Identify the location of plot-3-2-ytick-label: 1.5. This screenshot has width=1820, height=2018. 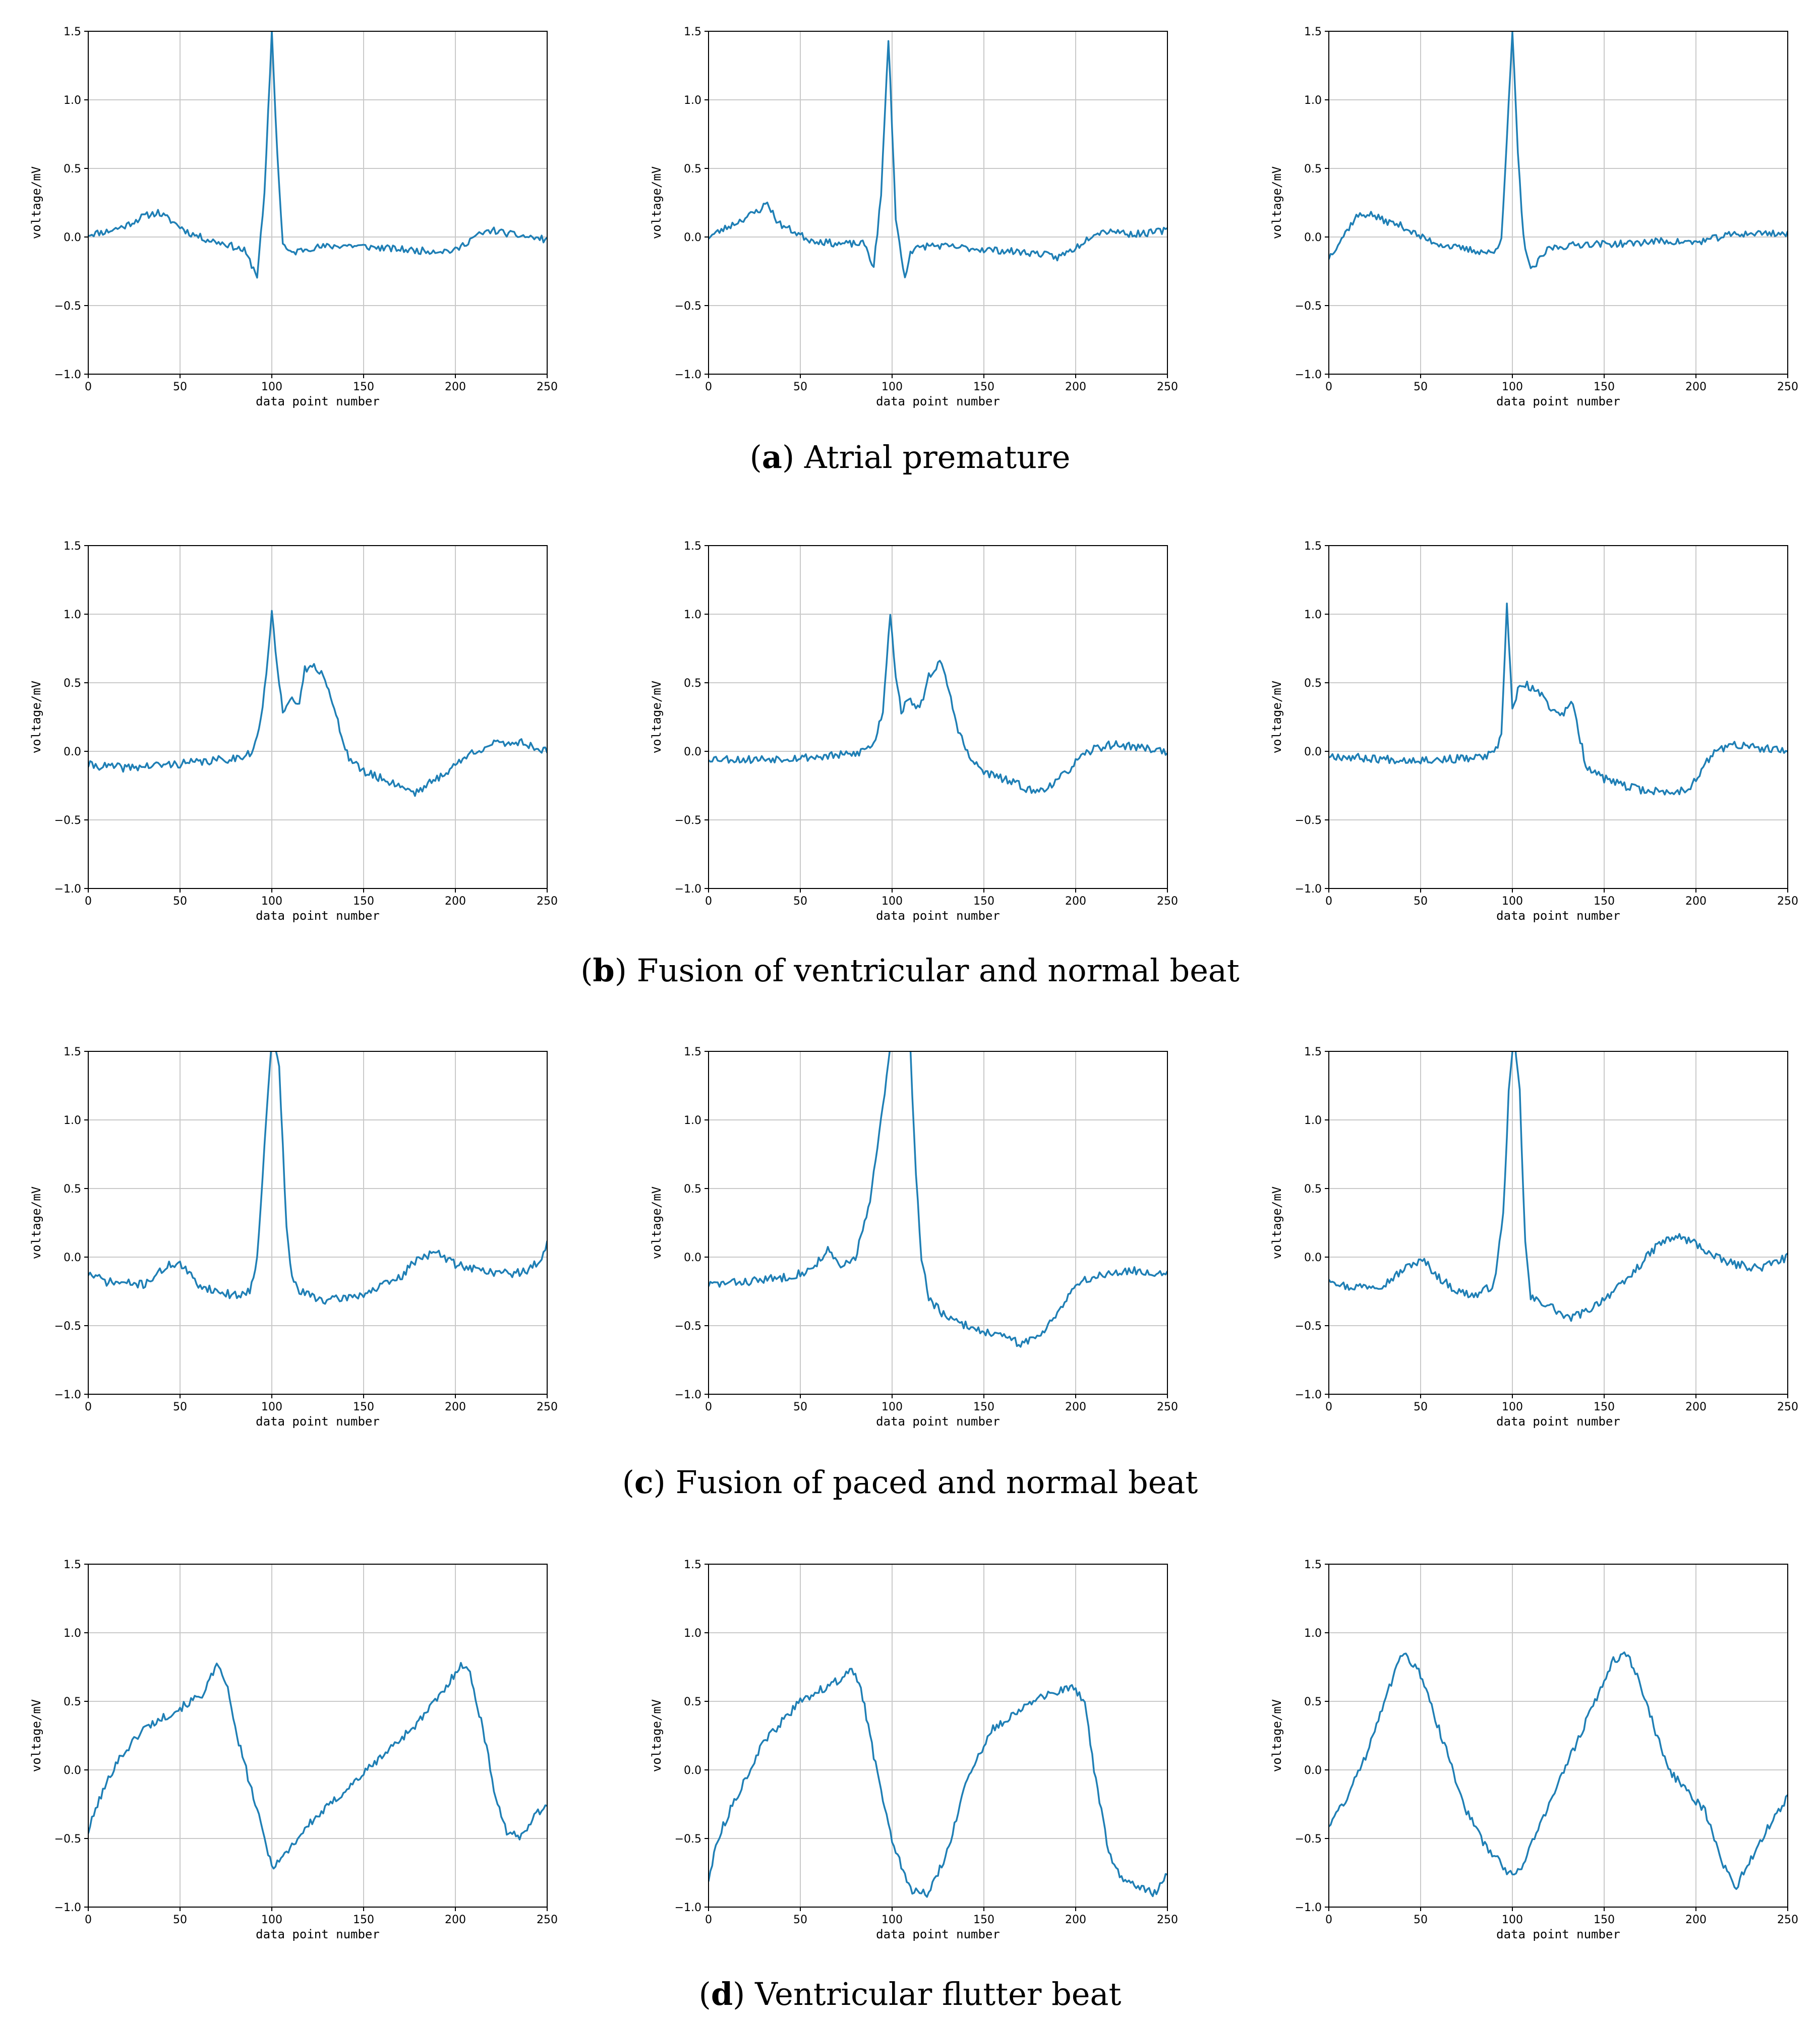
(1313, 1565).